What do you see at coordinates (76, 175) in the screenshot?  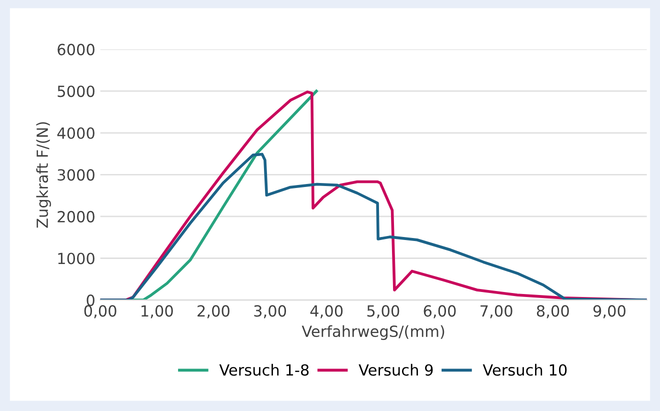 I see `y-tick-label: 3000` at bounding box center [76, 175].